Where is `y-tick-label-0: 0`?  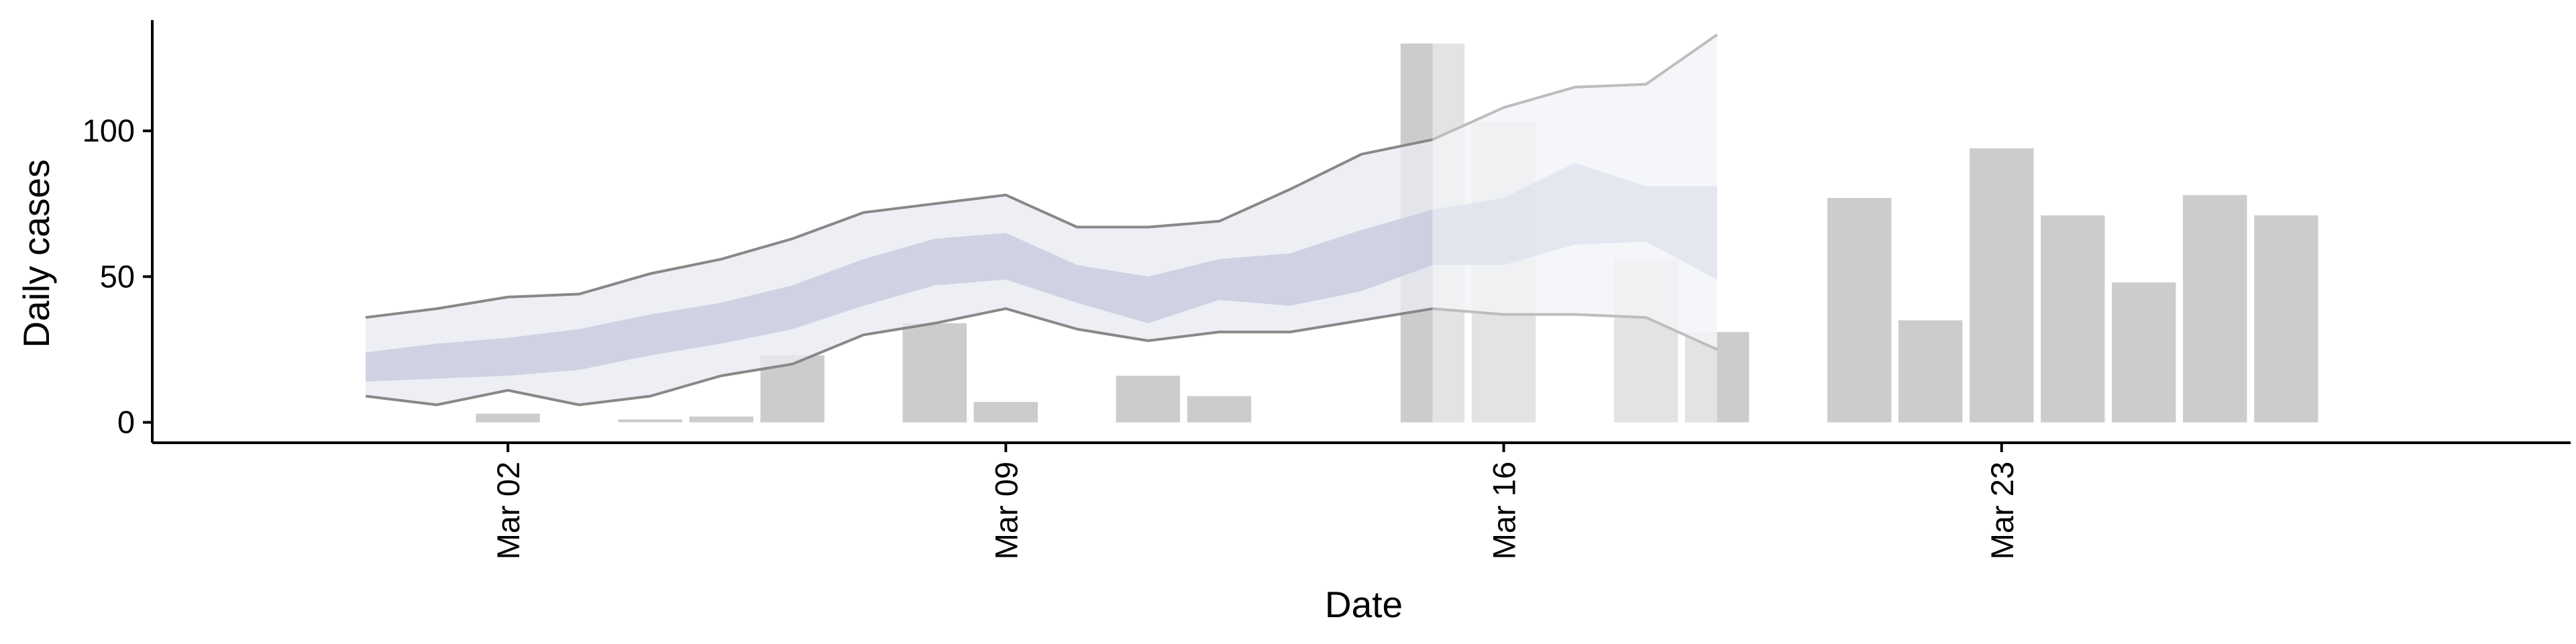 y-tick-label-0: 0 is located at coordinates (126, 422).